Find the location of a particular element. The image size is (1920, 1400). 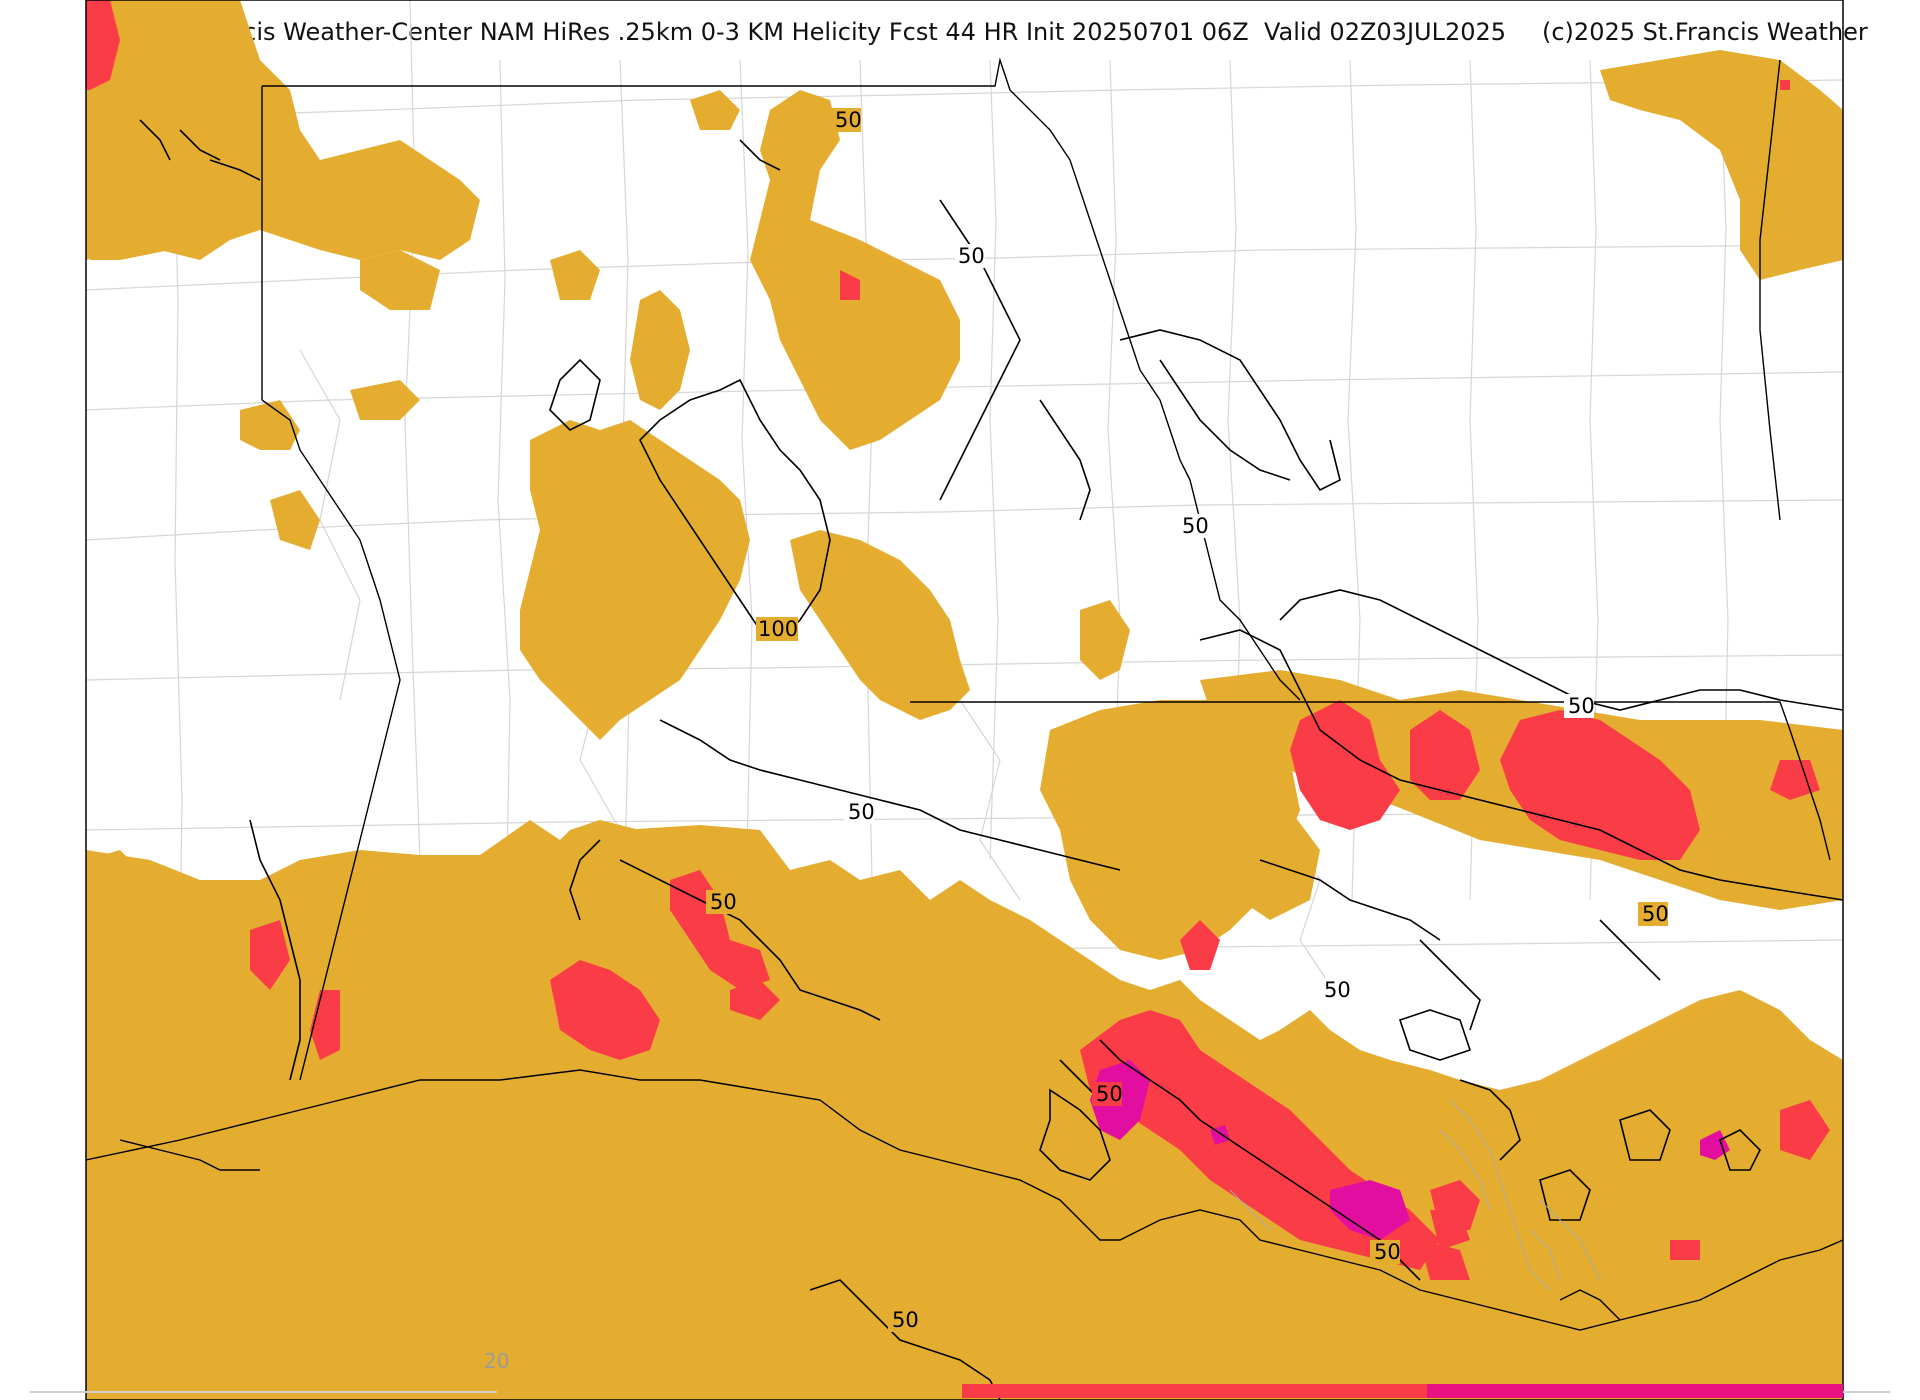

contour-label-4: 100 is located at coordinates (778, 629).